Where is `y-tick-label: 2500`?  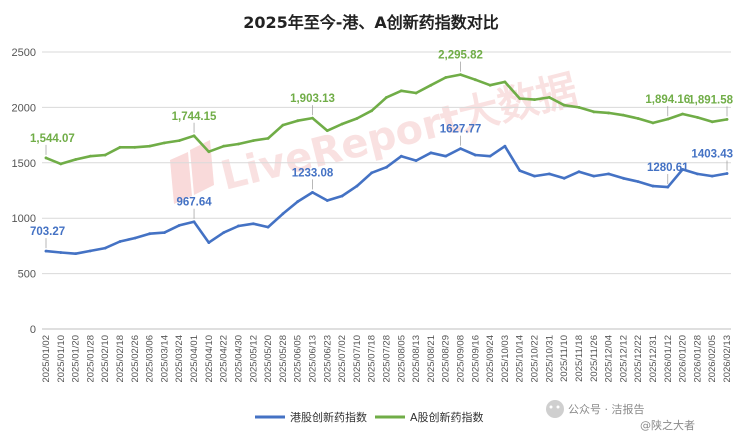
y-tick-label: 2500 is located at coordinates (24, 53).